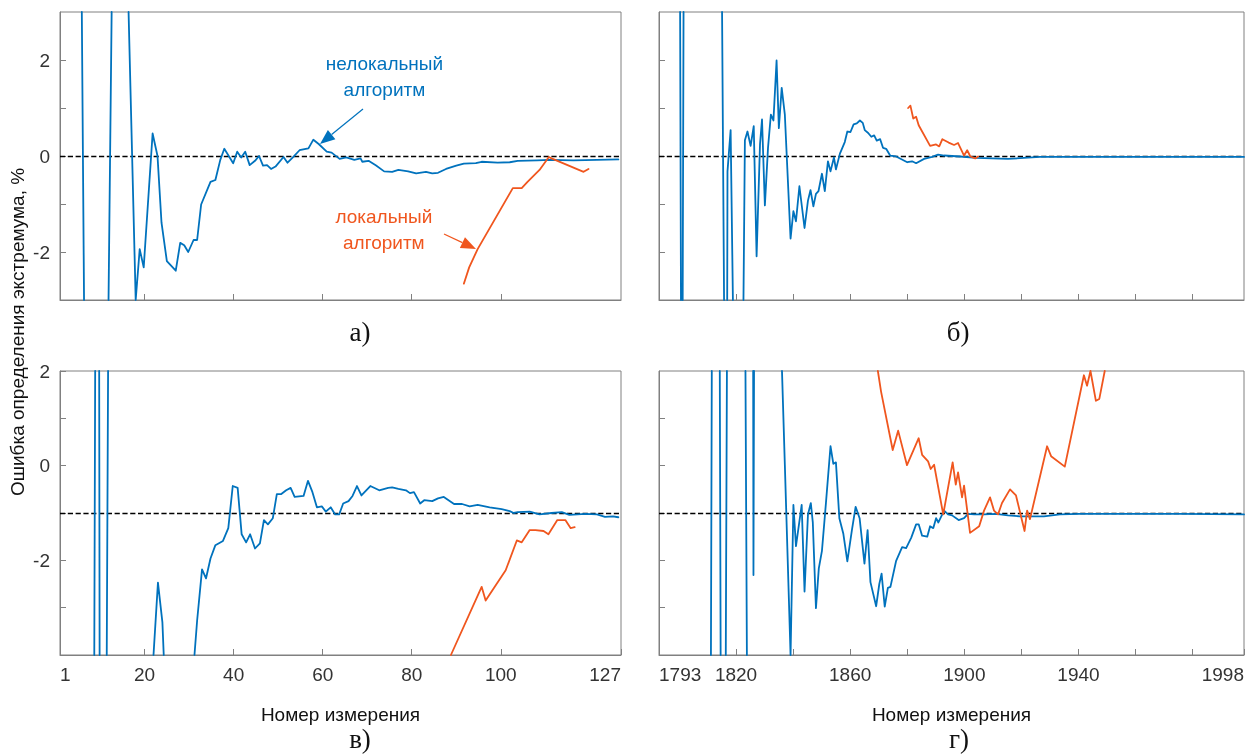 This screenshot has height=756, width=1256. I want to click on x-tick-label: 40, so click(234, 674).